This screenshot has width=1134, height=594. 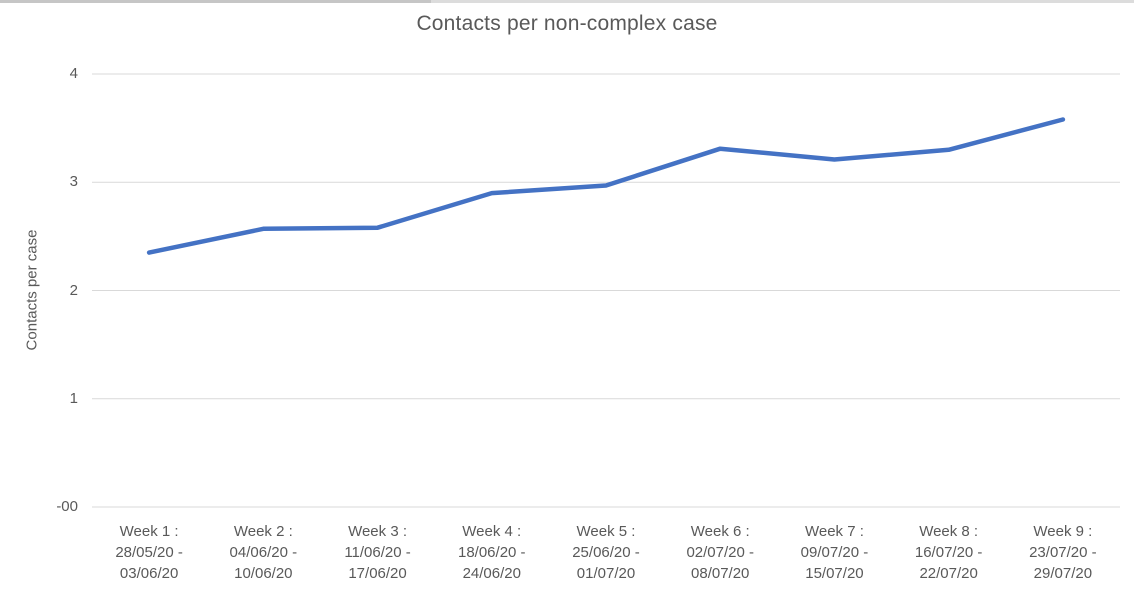 I want to click on x-tick-label: Week 6 : 02/07/20 - 08/07/20, so click(x=720, y=552).